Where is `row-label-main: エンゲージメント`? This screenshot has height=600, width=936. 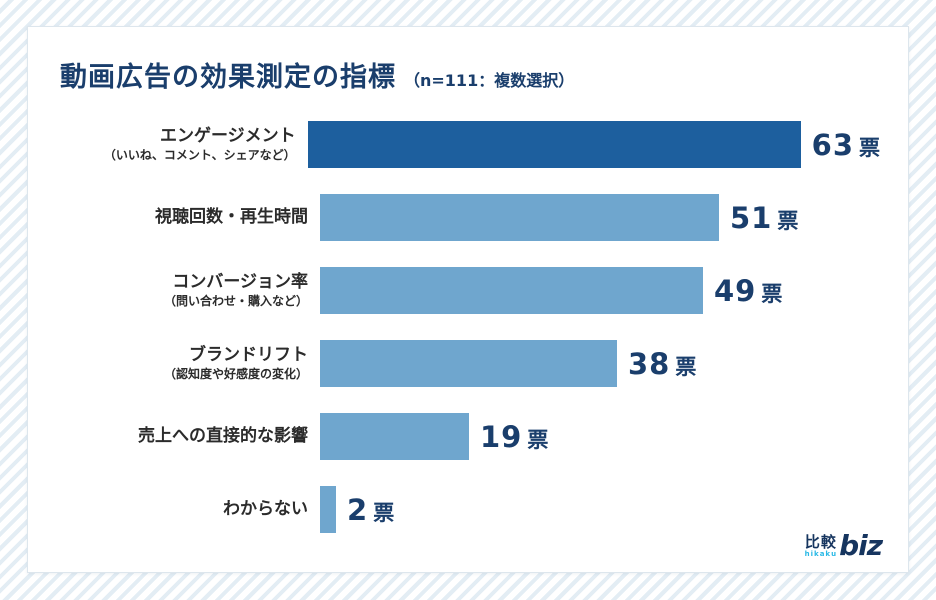 row-label-main: エンゲージメント is located at coordinates (227, 136).